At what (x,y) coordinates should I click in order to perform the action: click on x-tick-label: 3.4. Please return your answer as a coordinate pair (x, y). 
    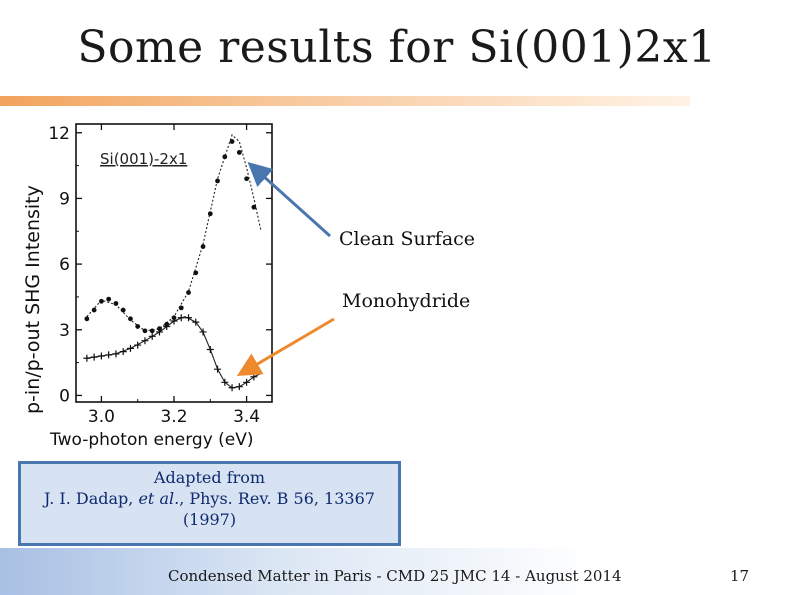
    Looking at the image, I should click on (246, 417).